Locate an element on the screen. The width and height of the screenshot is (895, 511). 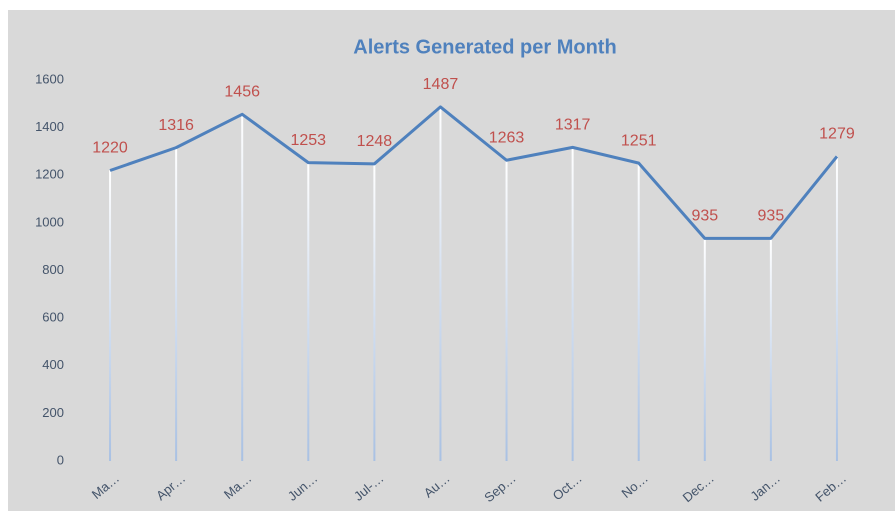
data-label: 1220 is located at coordinates (110, 148).